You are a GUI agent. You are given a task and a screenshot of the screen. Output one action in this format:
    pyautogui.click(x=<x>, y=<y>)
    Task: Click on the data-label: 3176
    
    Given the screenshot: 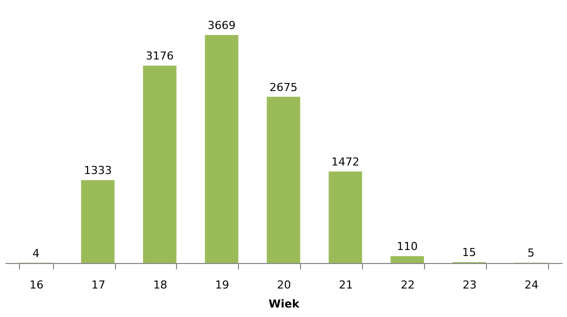 What is the action you would take?
    pyautogui.click(x=160, y=56)
    